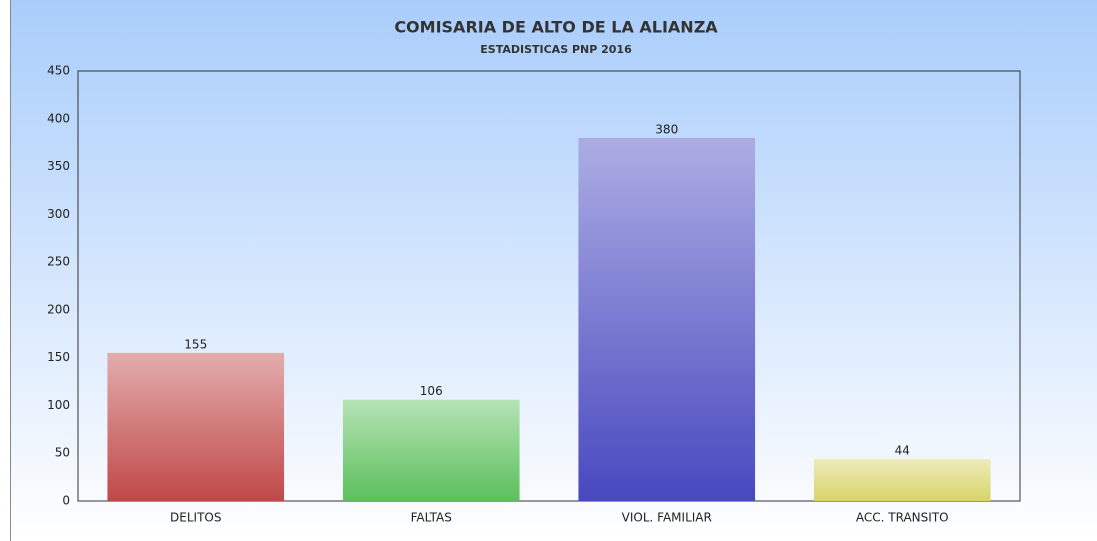 The image size is (1097, 541). Describe the element at coordinates (902, 450) in the screenshot. I see `value-label: 44` at that location.